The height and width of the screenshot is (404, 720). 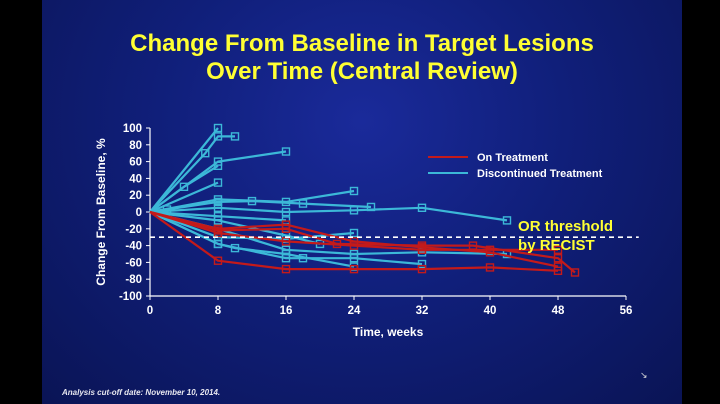 I want to click on y-tick-label: 40, so click(x=135, y=179).